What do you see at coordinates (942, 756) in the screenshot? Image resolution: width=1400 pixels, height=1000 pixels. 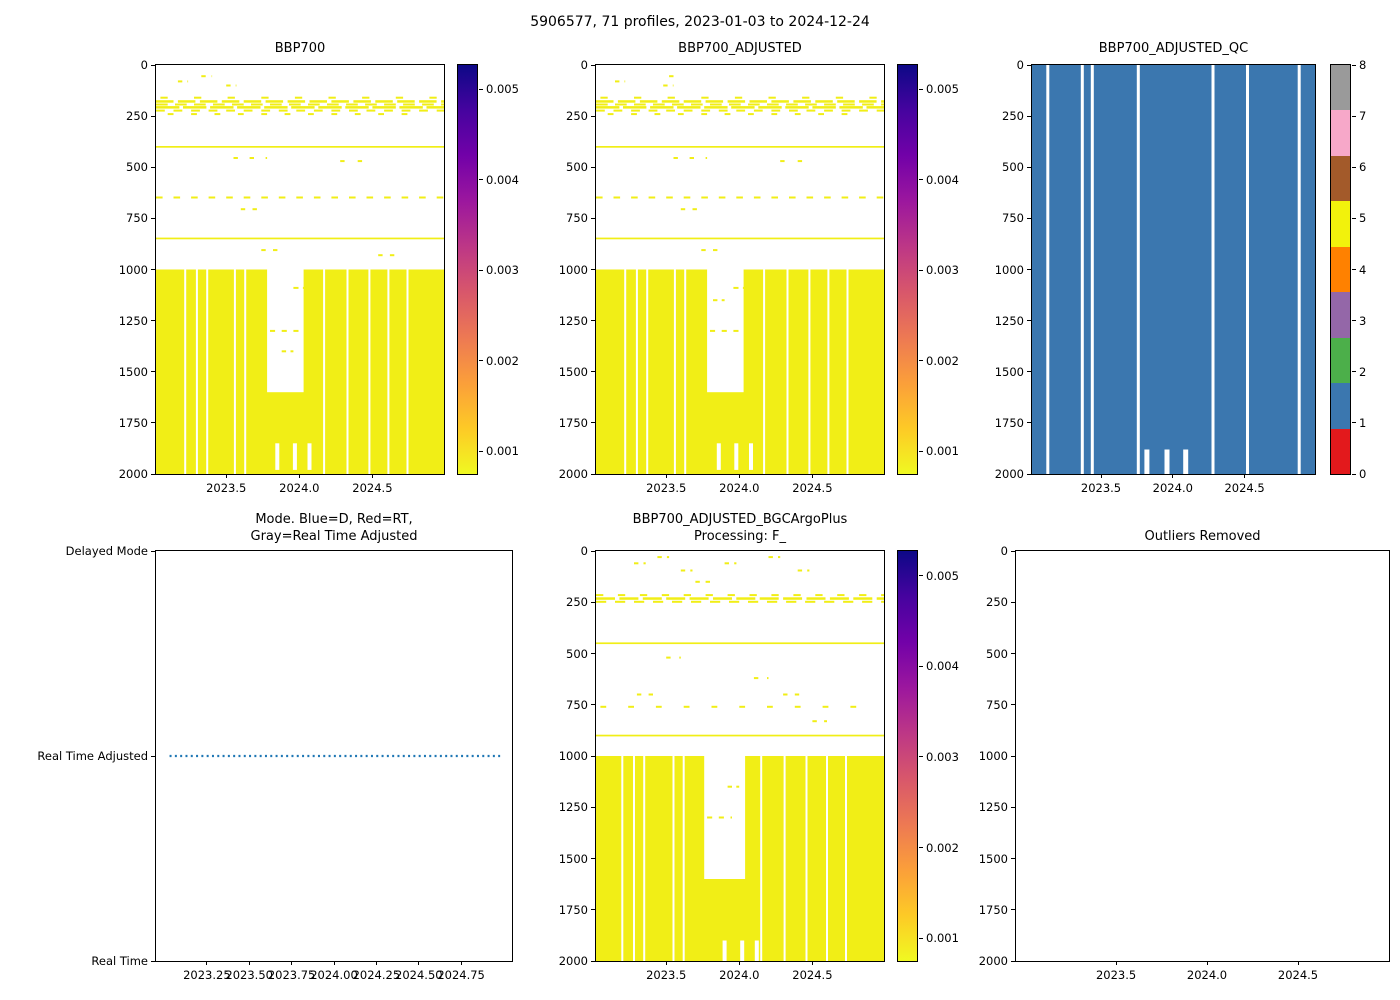 I see `colorbar-tick-label: 0.003` at bounding box center [942, 756].